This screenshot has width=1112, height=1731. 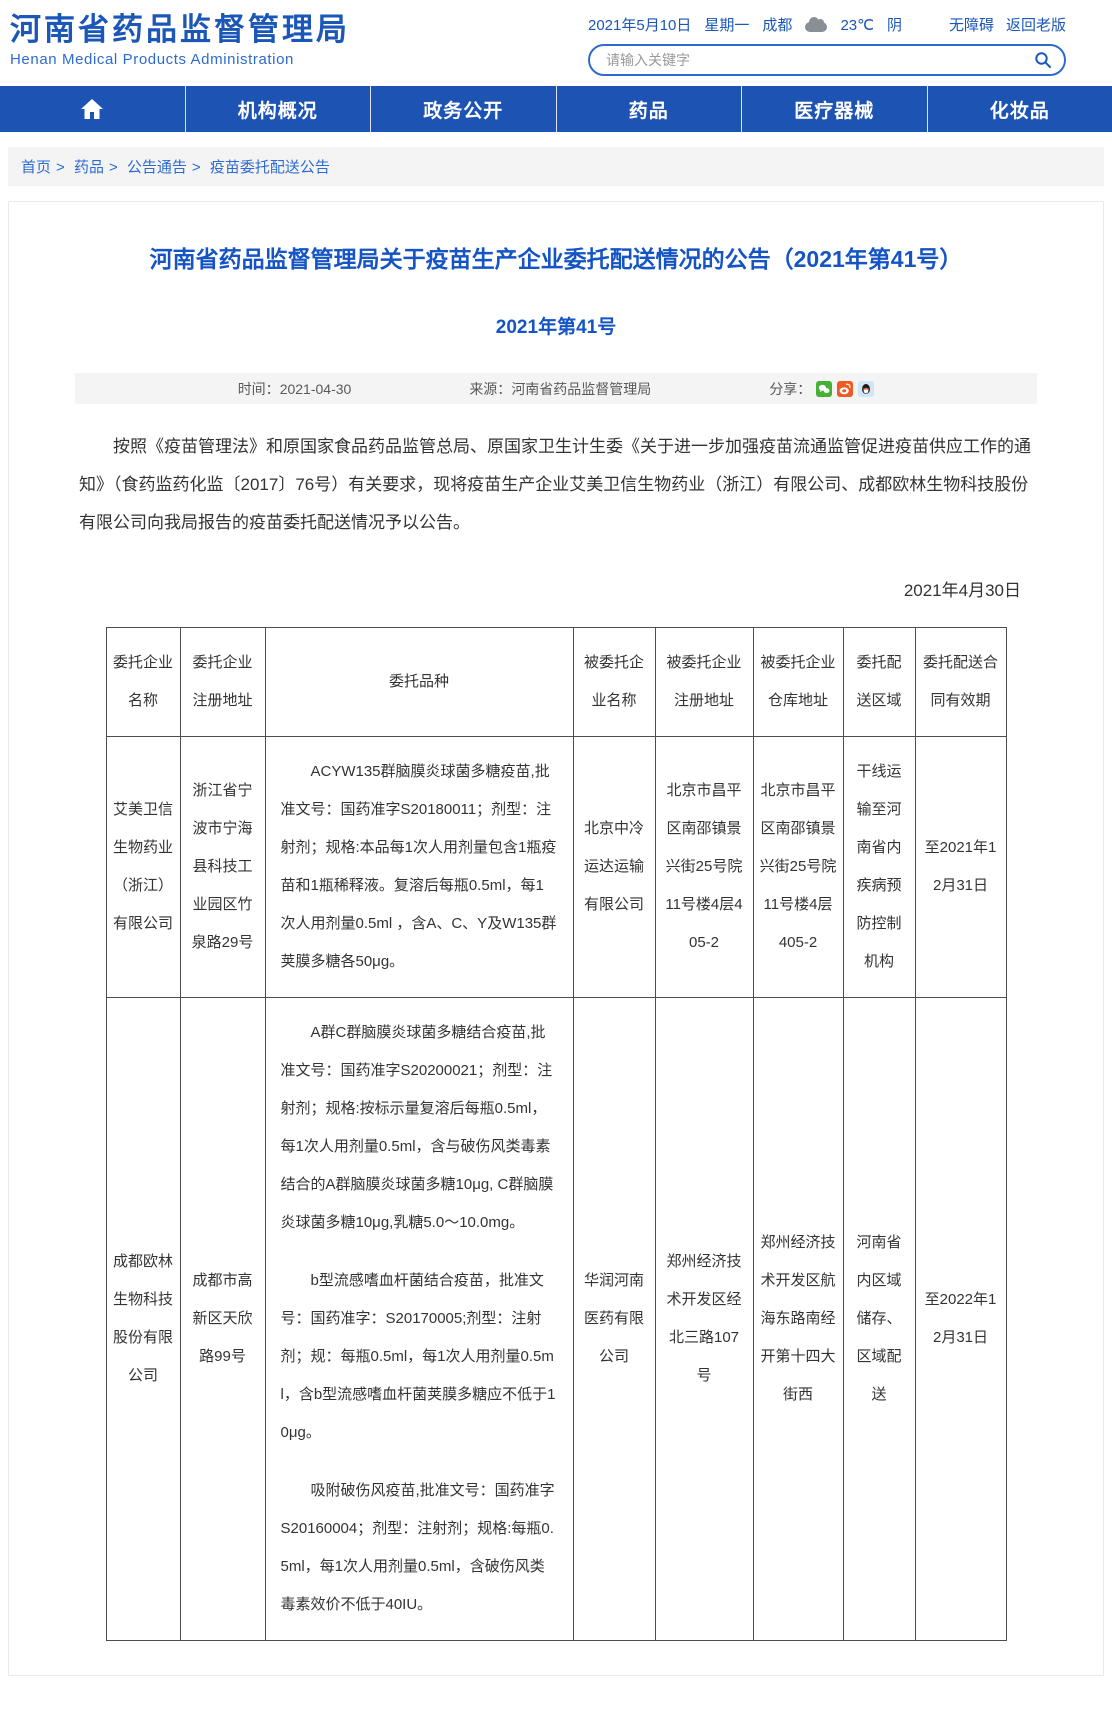 I want to click on cell-entrusted-name: 北京中冷运达运输有限公司, so click(x=614, y=867).